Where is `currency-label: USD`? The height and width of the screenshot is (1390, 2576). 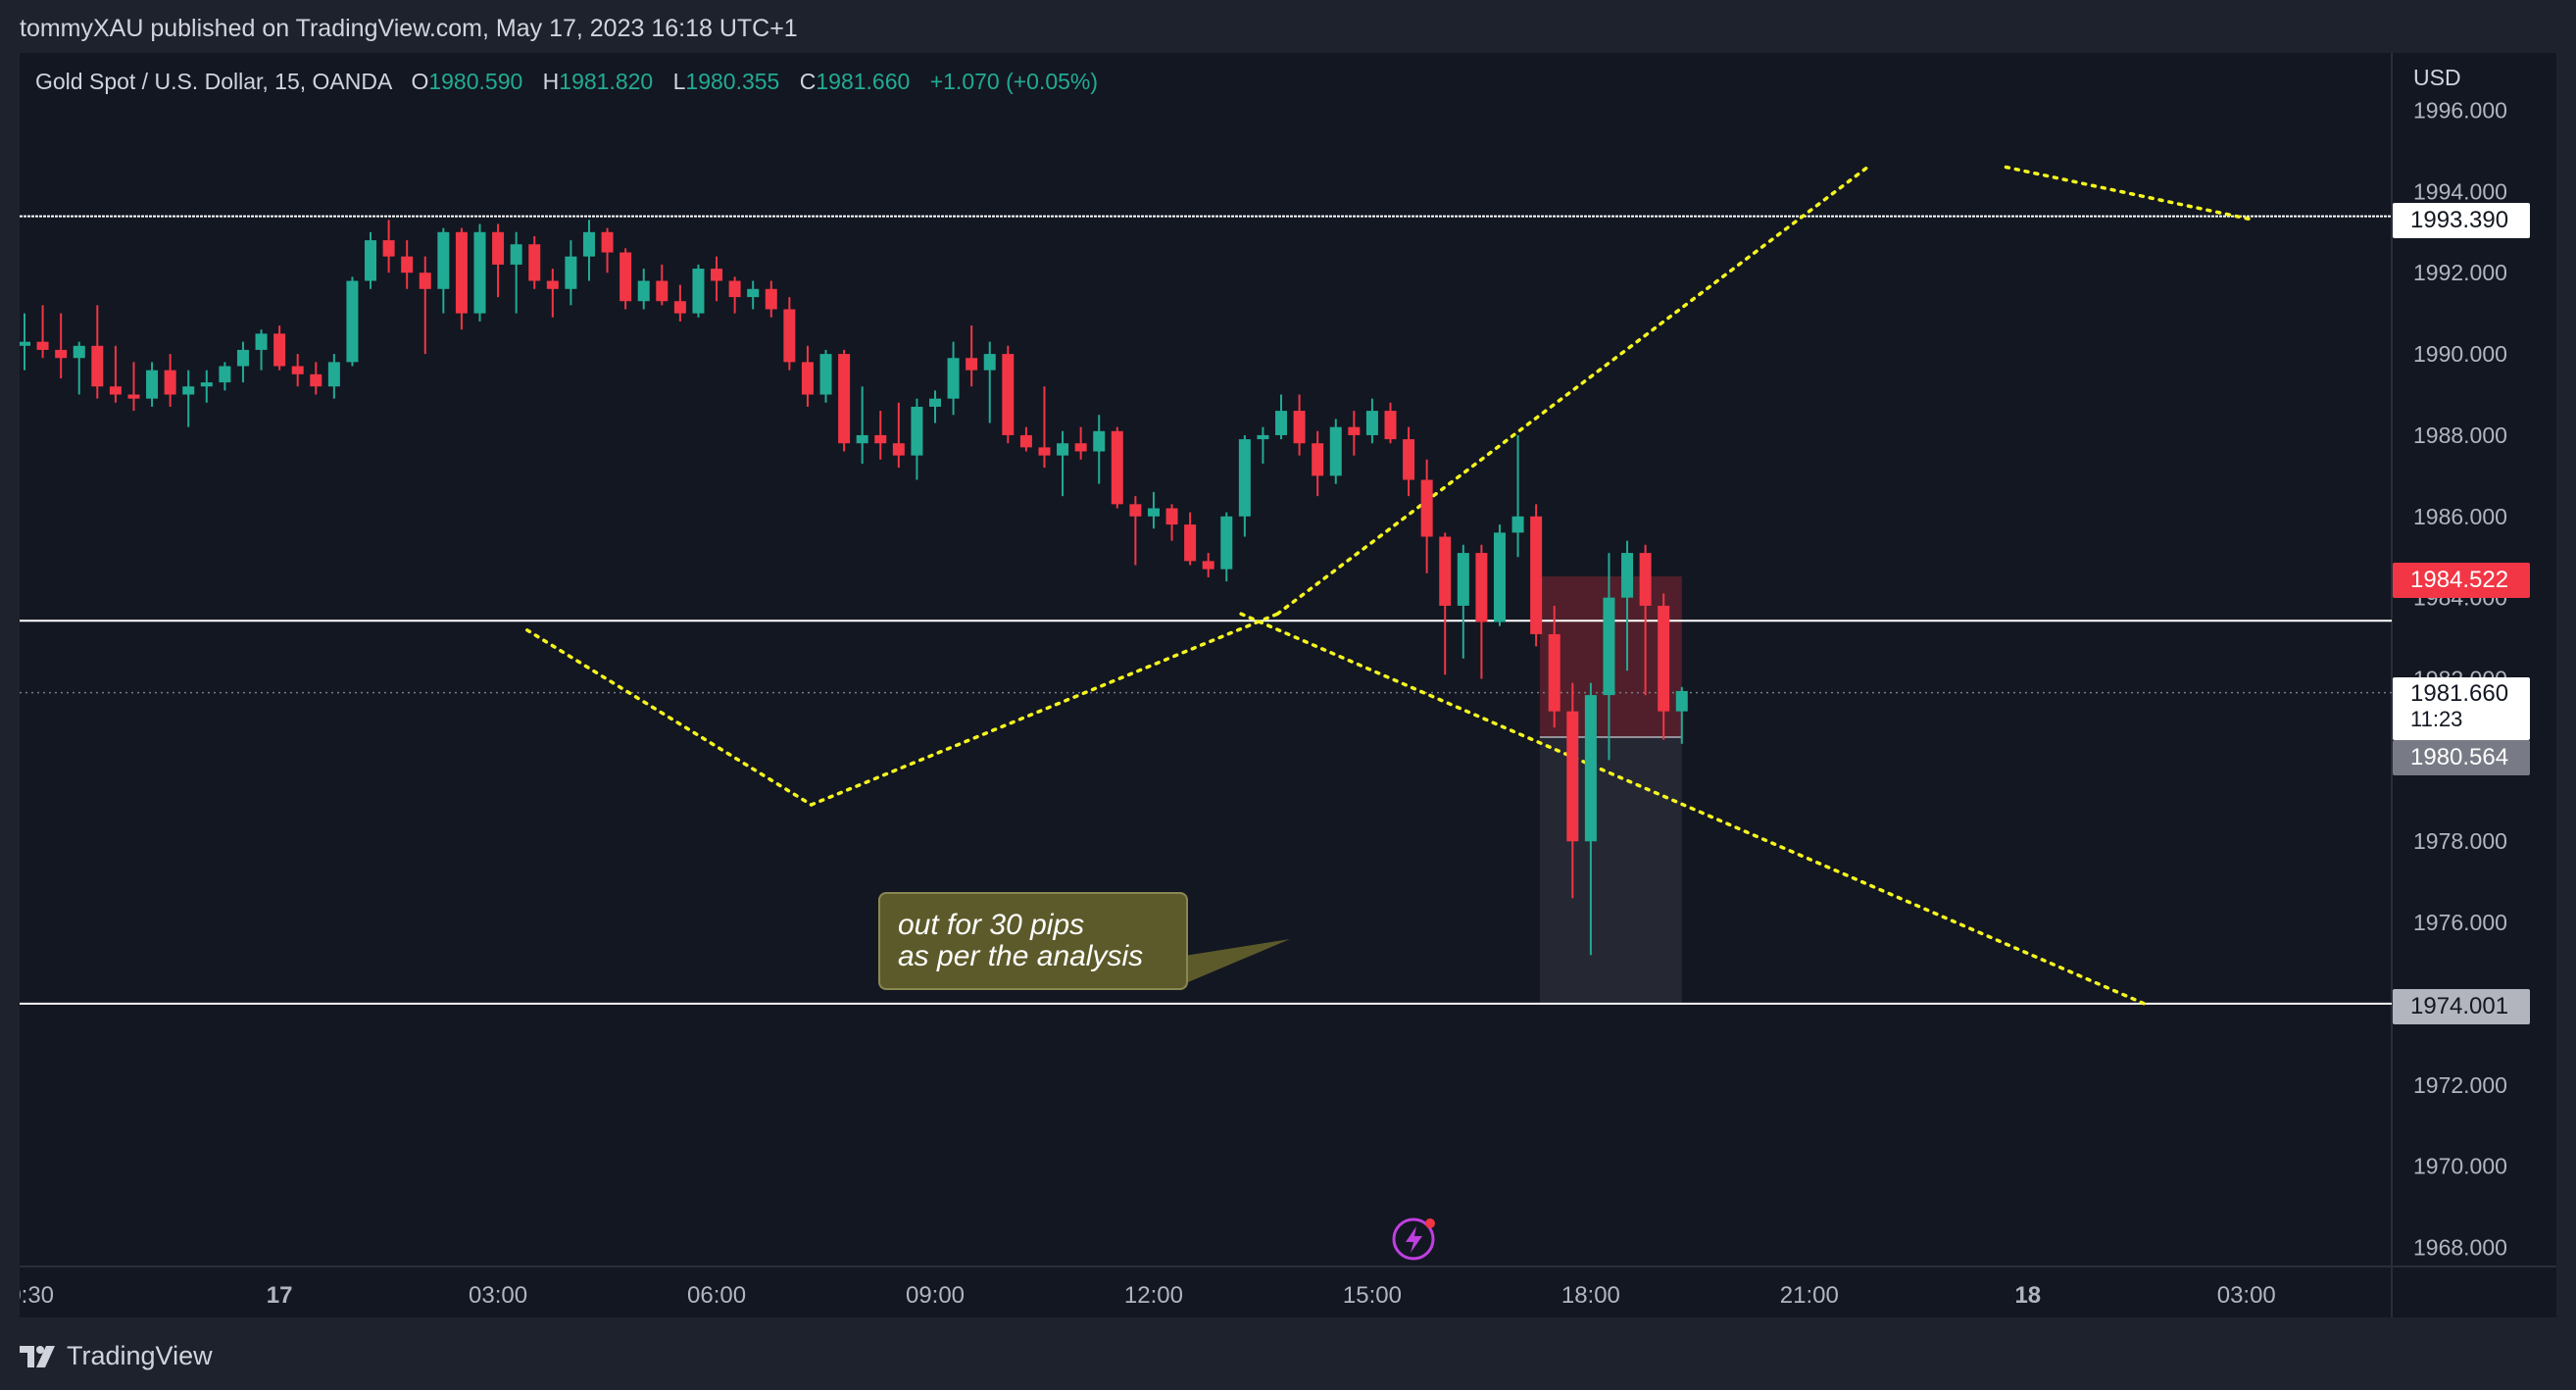
currency-label: USD is located at coordinates (2437, 77).